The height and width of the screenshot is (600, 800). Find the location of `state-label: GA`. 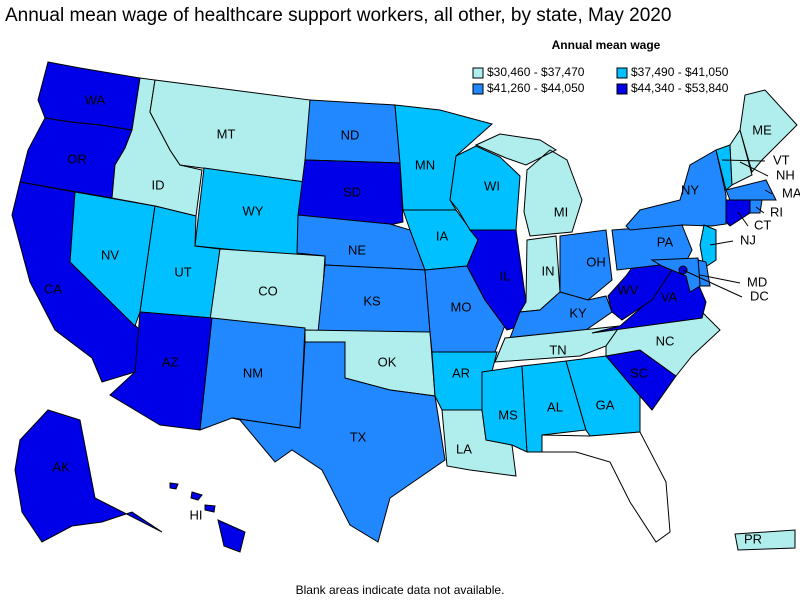

state-label: GA is located at coordinates (605, 404).